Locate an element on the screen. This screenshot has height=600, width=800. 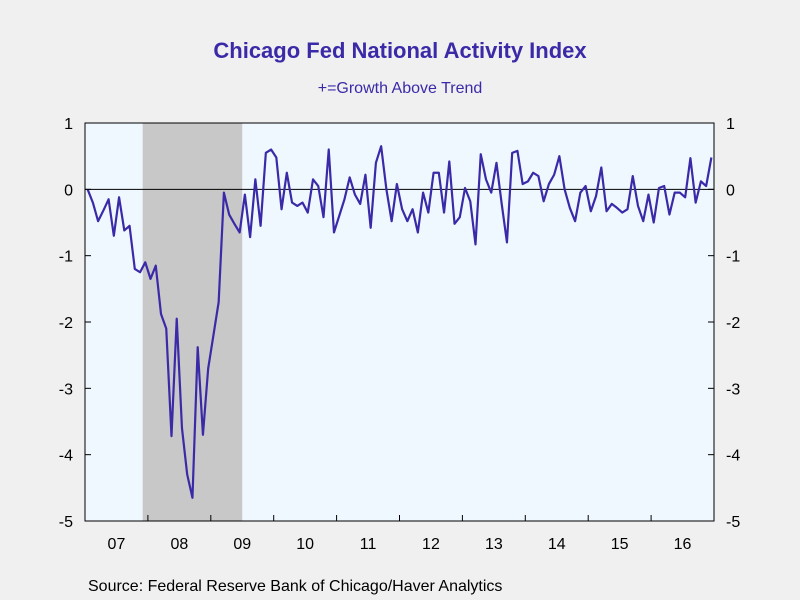
chart-title: Chicago Fed National Activity Index is located at coordinates (400, 50).